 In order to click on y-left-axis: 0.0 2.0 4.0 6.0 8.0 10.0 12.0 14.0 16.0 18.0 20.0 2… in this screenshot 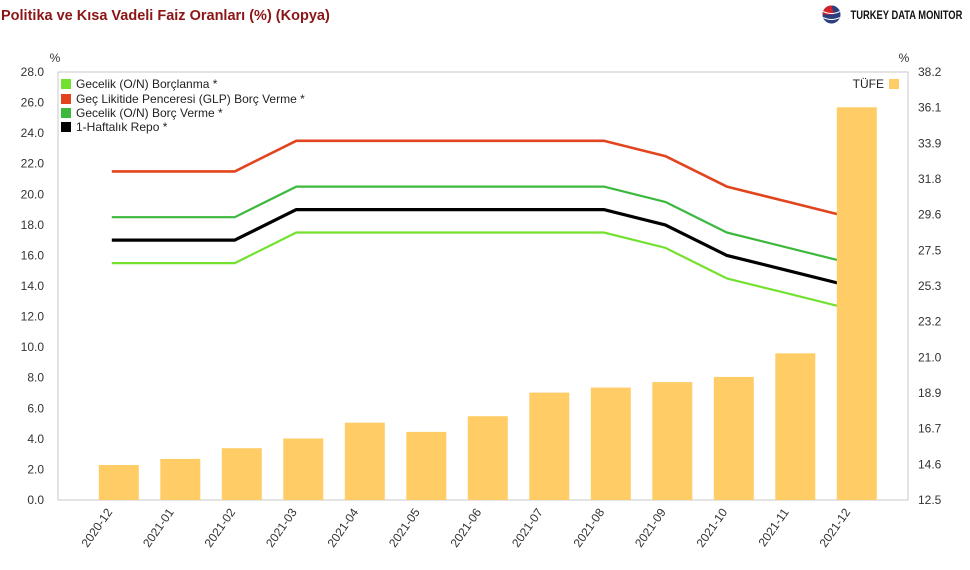, I will do `click(33, 286)`.